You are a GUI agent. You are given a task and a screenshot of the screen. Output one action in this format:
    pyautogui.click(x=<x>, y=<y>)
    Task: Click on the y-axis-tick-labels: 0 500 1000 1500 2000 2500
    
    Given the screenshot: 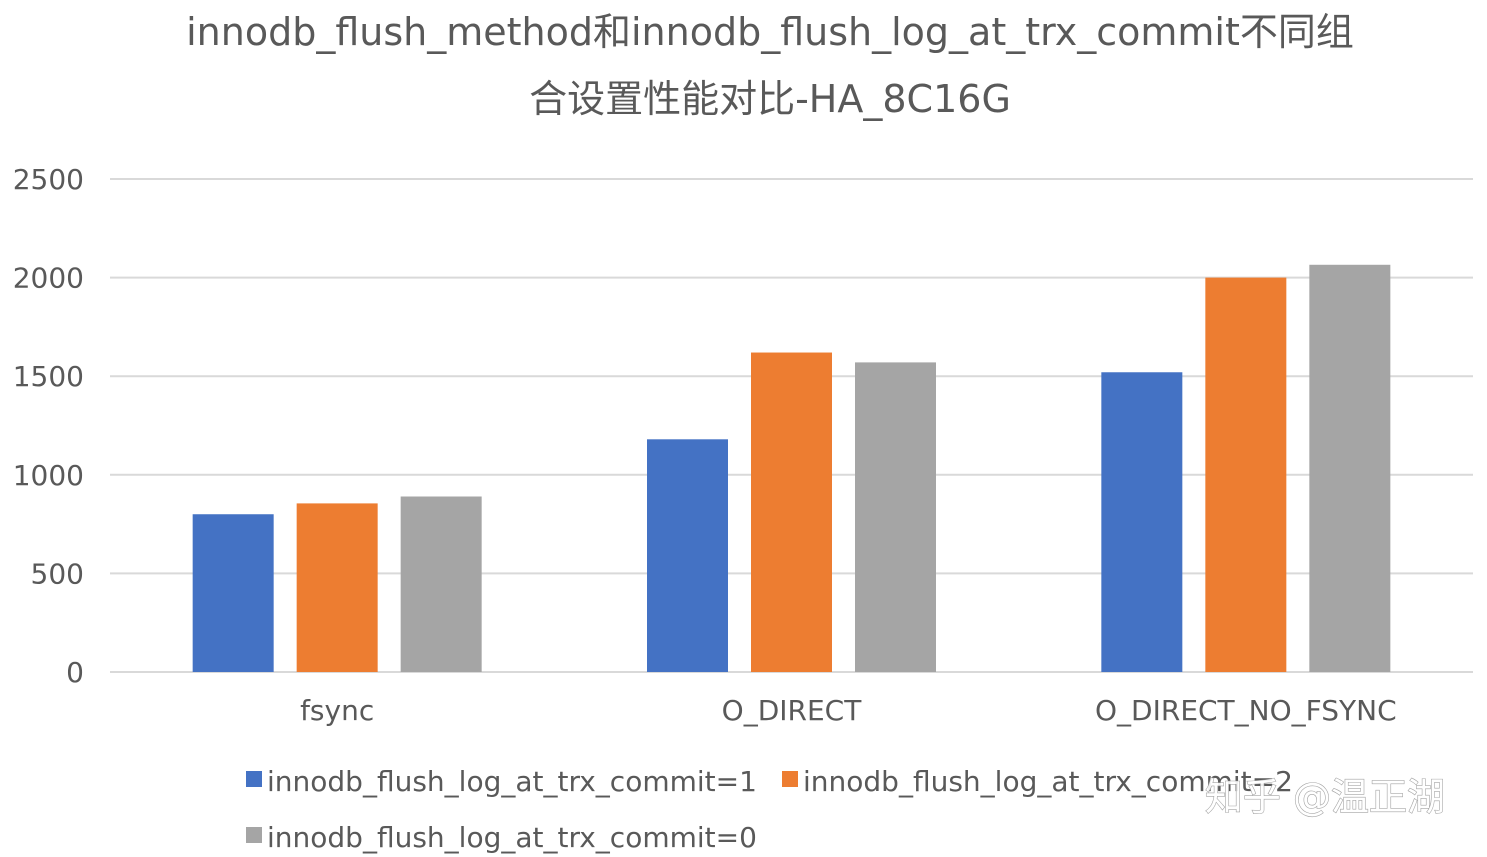 What is the action you would take?
    pyautogui.click(x=48, y=426)
    